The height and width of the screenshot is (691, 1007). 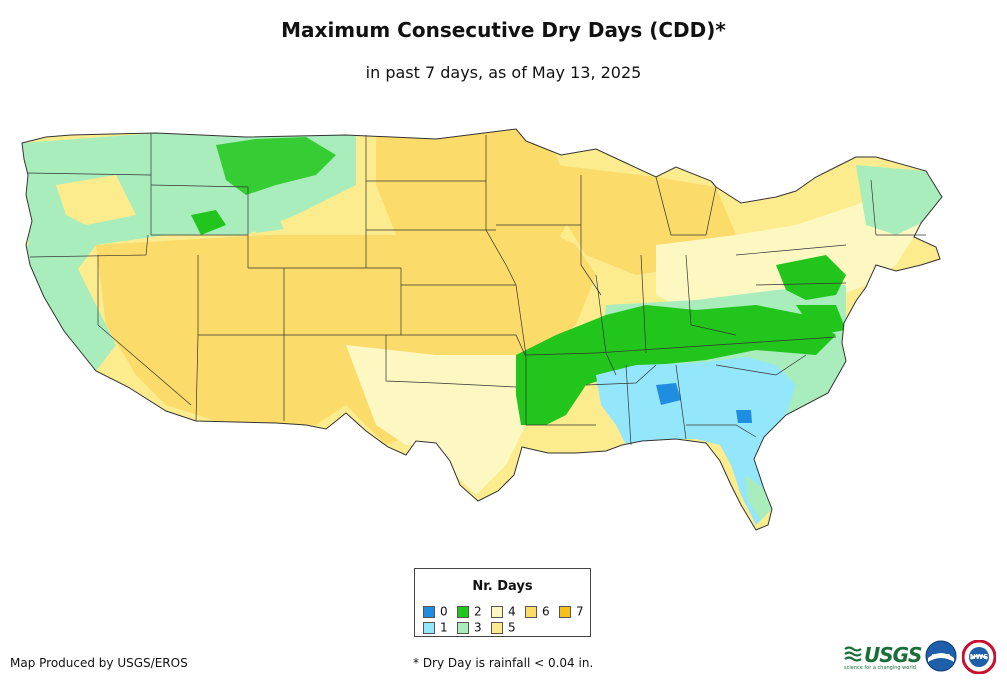 I want to click on map-credit: Map Produced by USGS/EROS, so click(x=99, y=663).